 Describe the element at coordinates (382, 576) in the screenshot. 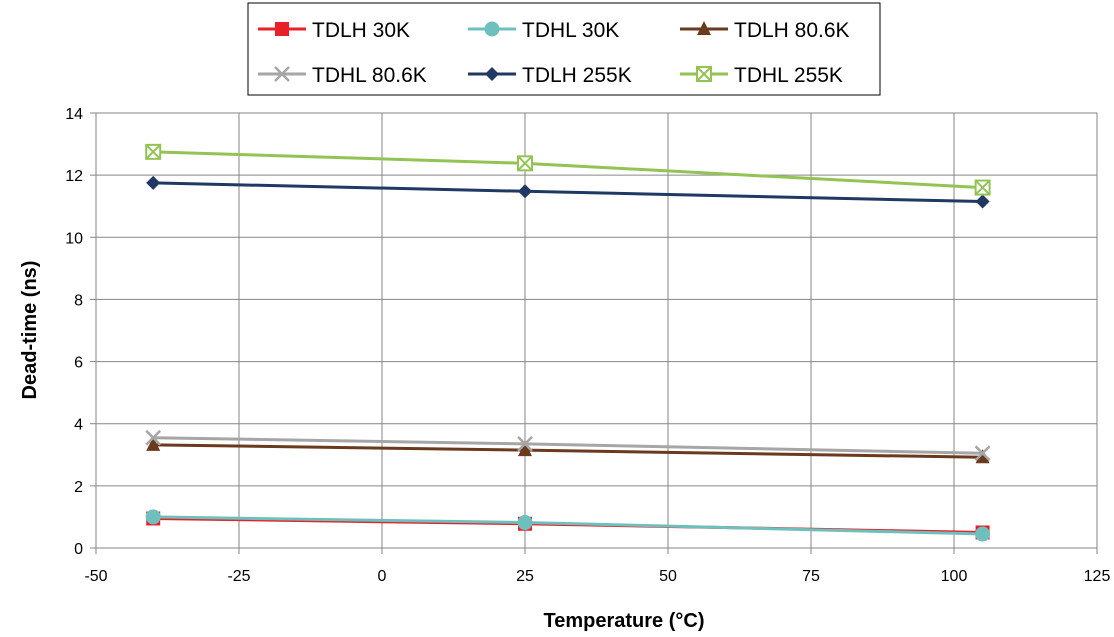

I see `x-tick-label: 0` at that location.